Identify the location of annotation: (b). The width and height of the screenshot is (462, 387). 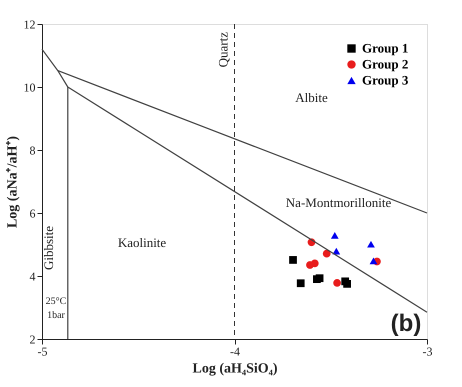
(406, 323).